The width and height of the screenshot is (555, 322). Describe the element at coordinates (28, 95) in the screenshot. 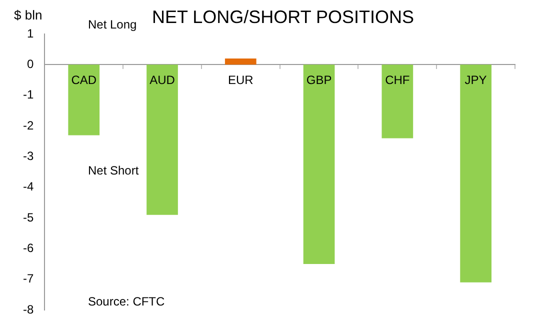

I see `y-tick-label: -1` at that location.